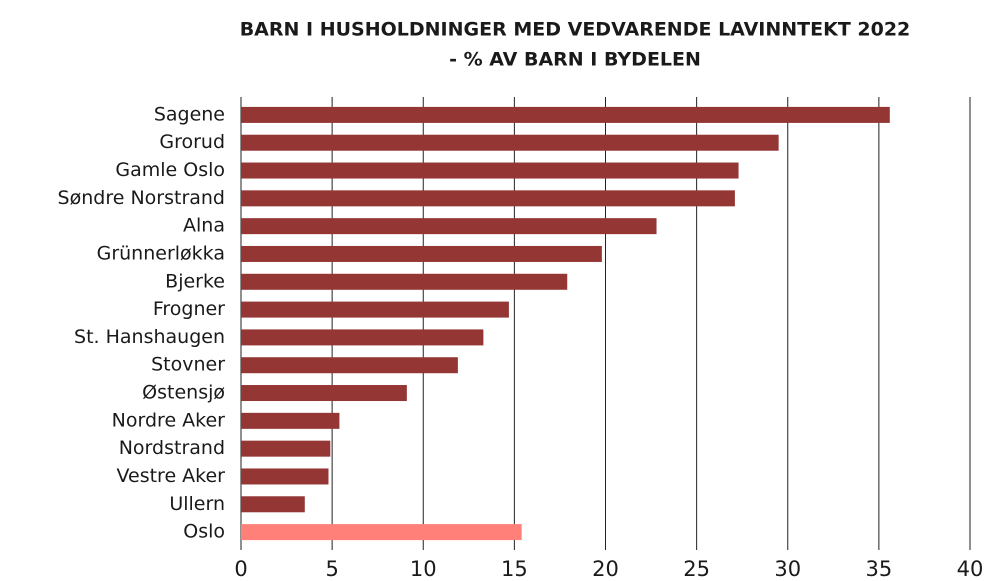  Describe the element at coordinates (204, 532) in the screenshot. I see `y-tick-label: Oslo` at that location.